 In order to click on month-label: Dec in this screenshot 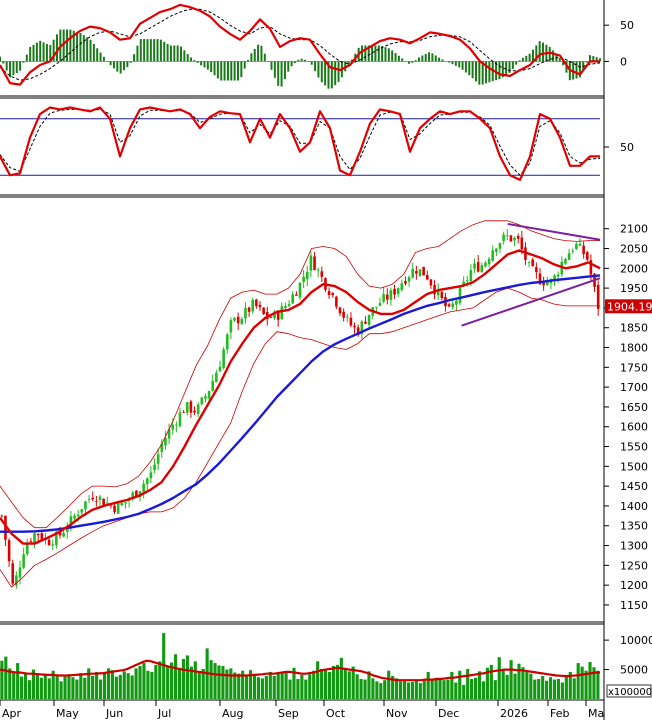, I will do `click(448, 713)`.